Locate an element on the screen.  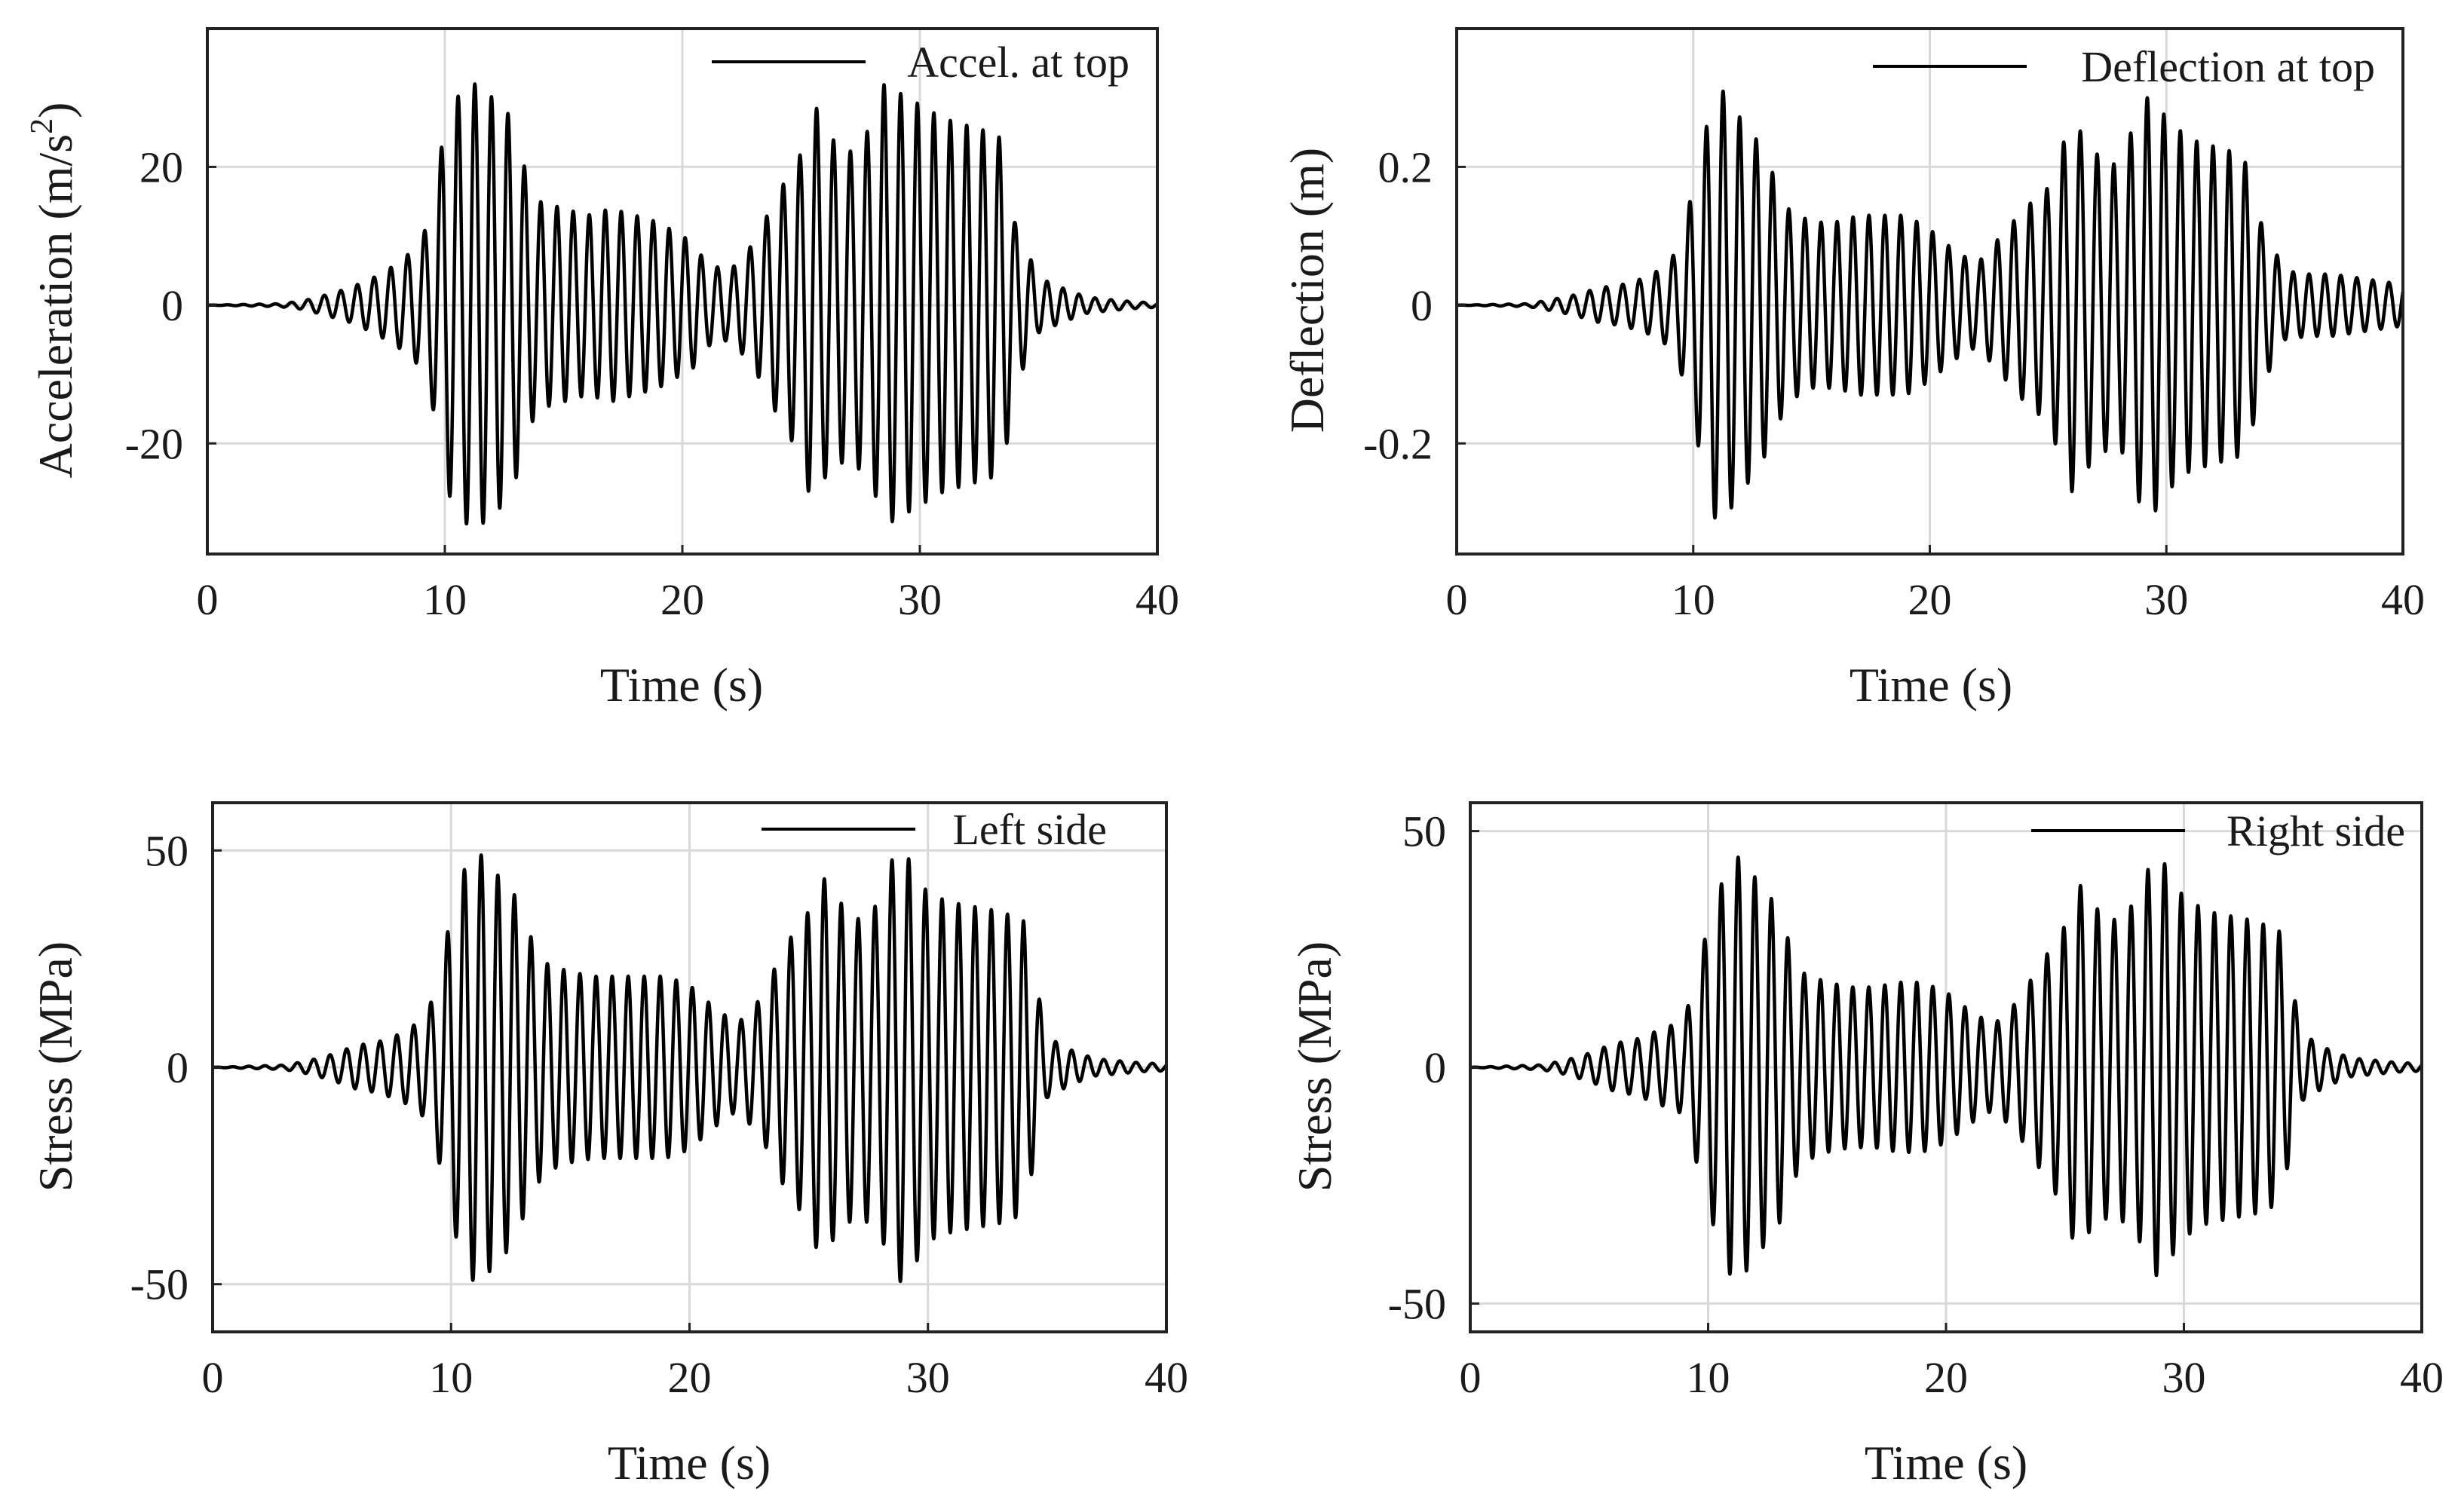
panel-stress-right-xtick-label-4: 40 is located at coordinates (2422, 1377).